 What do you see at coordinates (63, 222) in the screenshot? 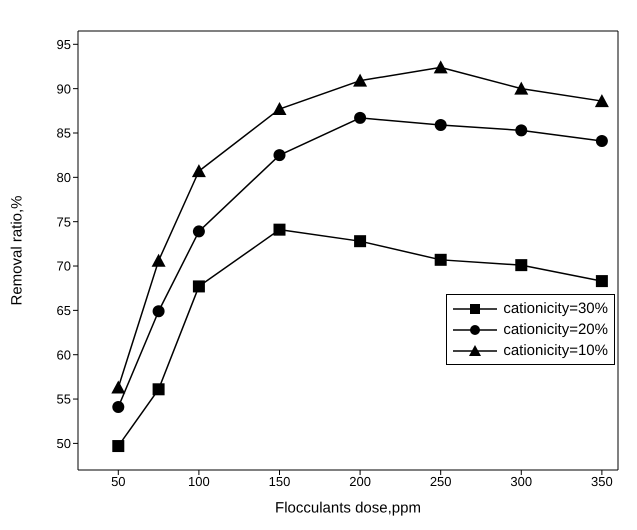
I see `y-tick-label: 75` at bounding box center [63, 222].